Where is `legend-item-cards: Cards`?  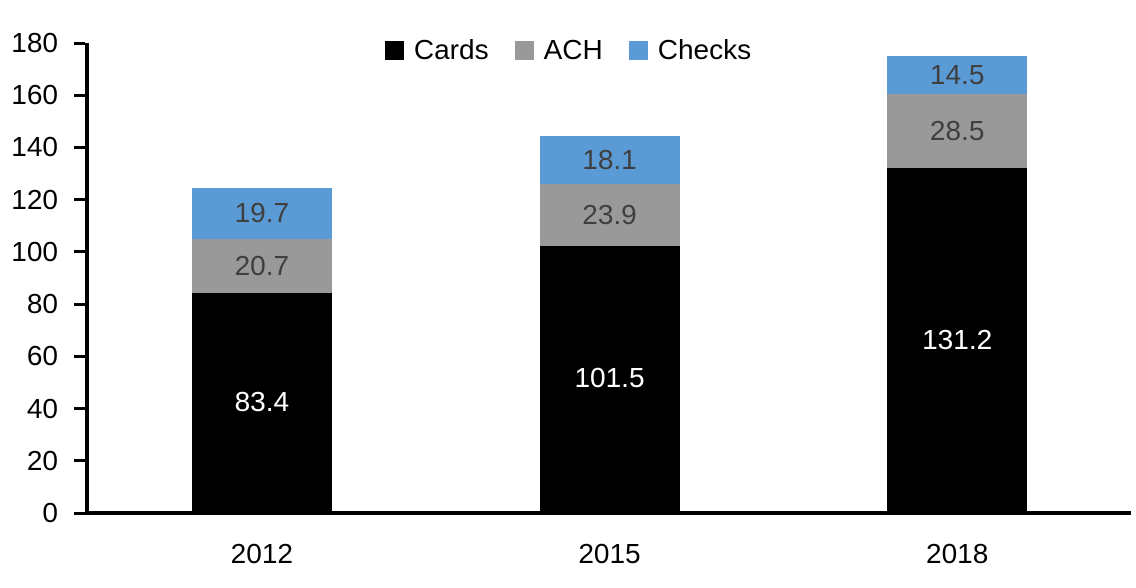
legend-item-cards: Cards is located at coordinates (436, 49).